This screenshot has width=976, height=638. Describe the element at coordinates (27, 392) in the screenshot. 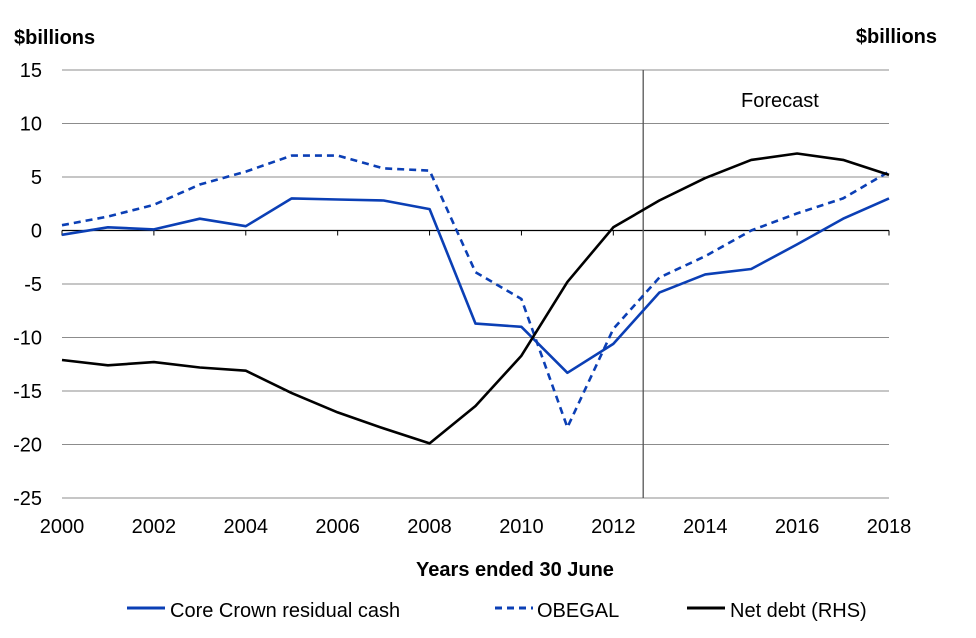

I see `y-tick-label: -15` at that location.